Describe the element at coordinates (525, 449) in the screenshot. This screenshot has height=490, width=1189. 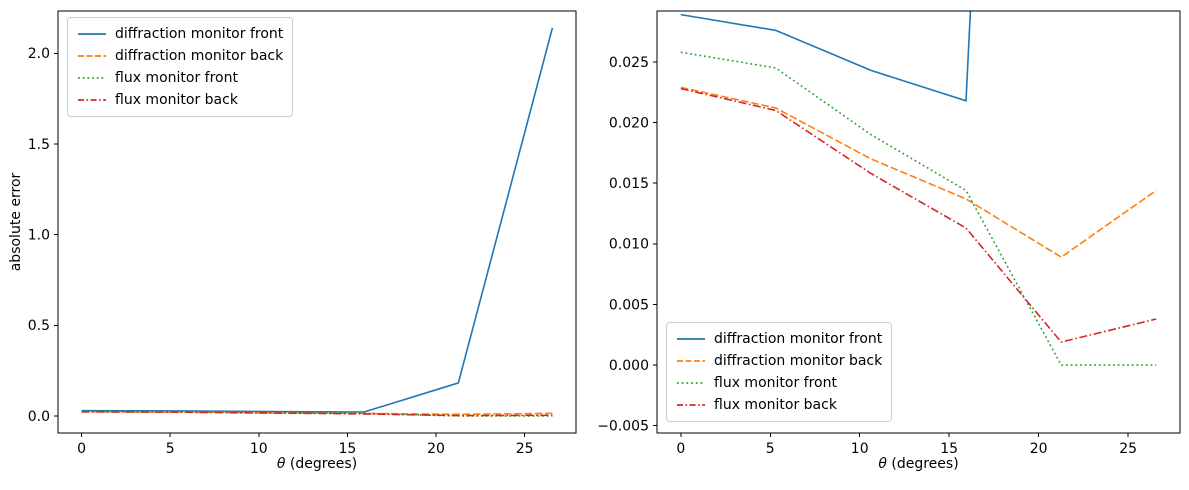
I see `left-x-tick-label: 25` at that location.